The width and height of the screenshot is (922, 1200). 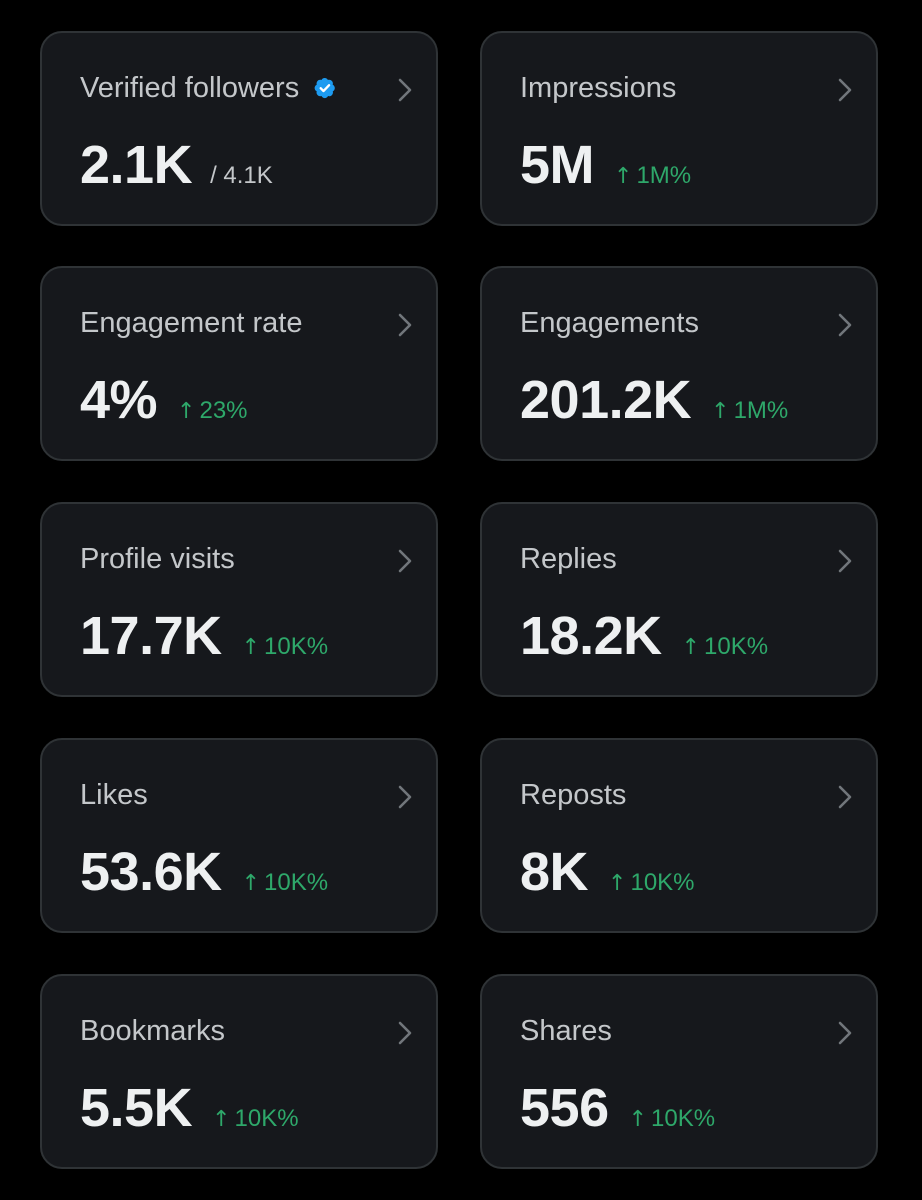 I want to click on metric-value: 5M, so click(x=557, y=165).